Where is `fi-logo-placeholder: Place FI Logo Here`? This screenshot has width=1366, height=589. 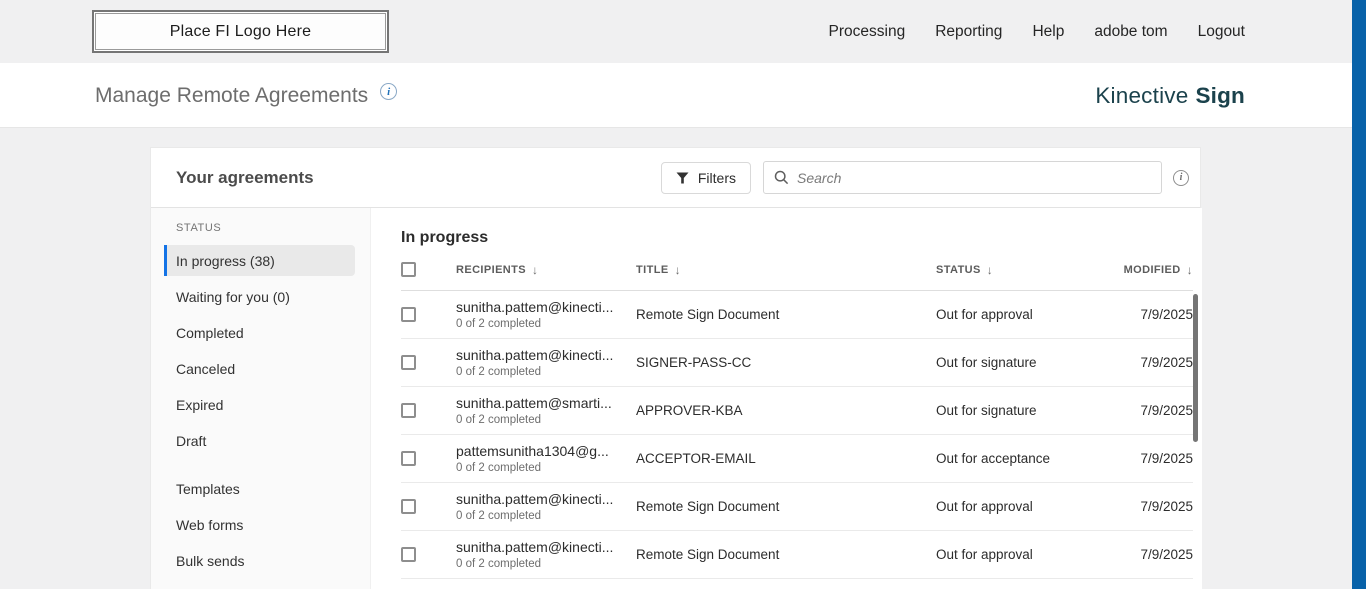
fi-logo-placeholder: Place FI Logo Here is located at coordinates (240, 31).